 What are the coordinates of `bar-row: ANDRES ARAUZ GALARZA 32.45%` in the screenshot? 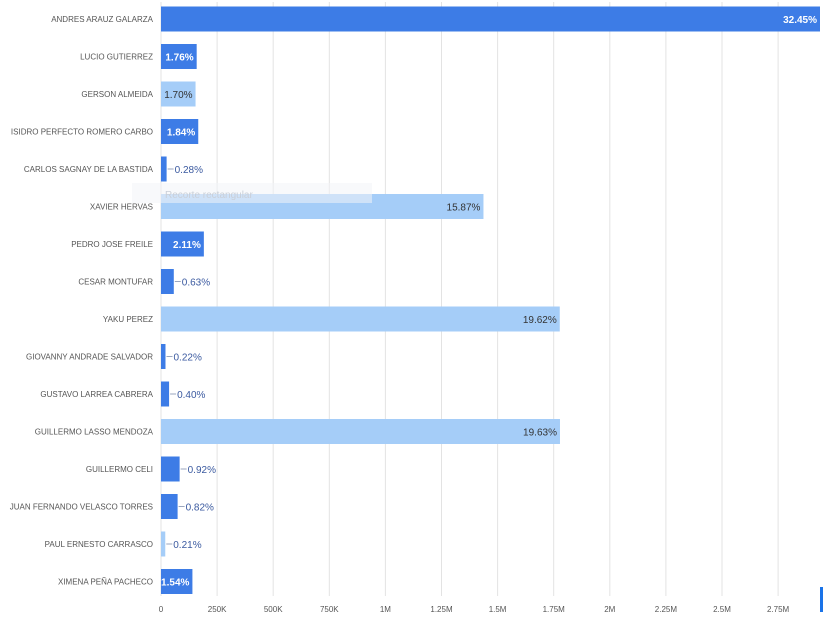 It's located at (435, 19).